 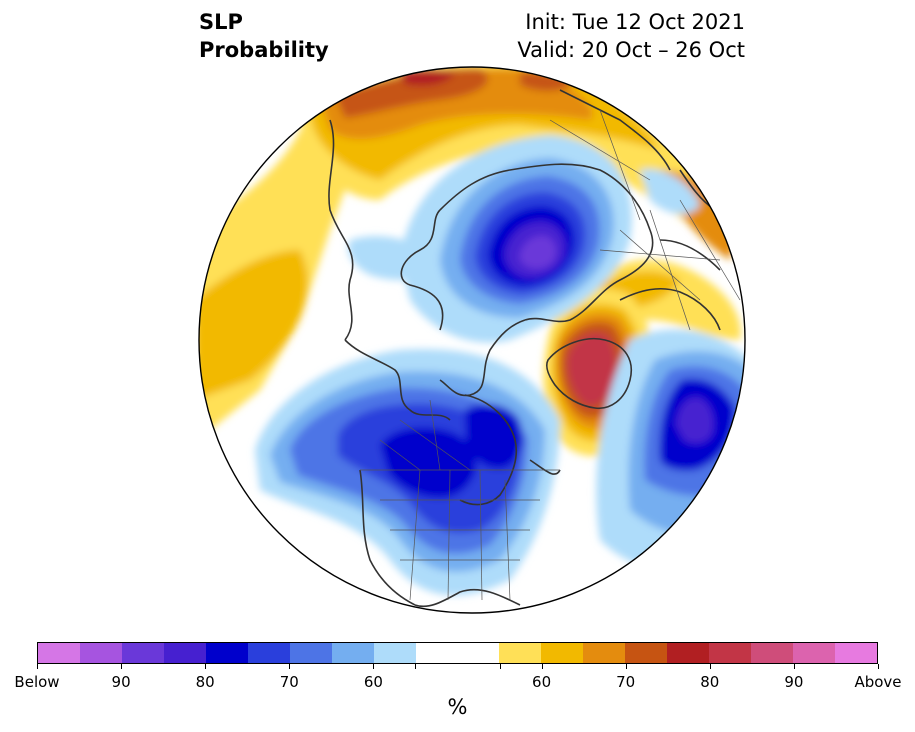 I want to click on probability-colorbar, so click(x=457, y=653).